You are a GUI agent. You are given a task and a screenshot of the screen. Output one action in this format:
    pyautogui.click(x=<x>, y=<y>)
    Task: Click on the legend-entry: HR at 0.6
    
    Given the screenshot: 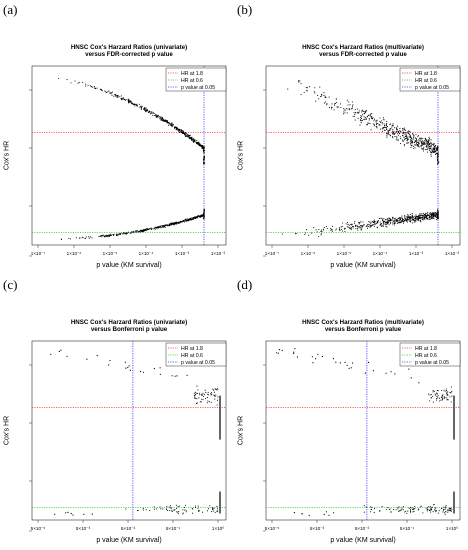 What is the action you would take?
    pyautogui.click(x=426, y=356)
    